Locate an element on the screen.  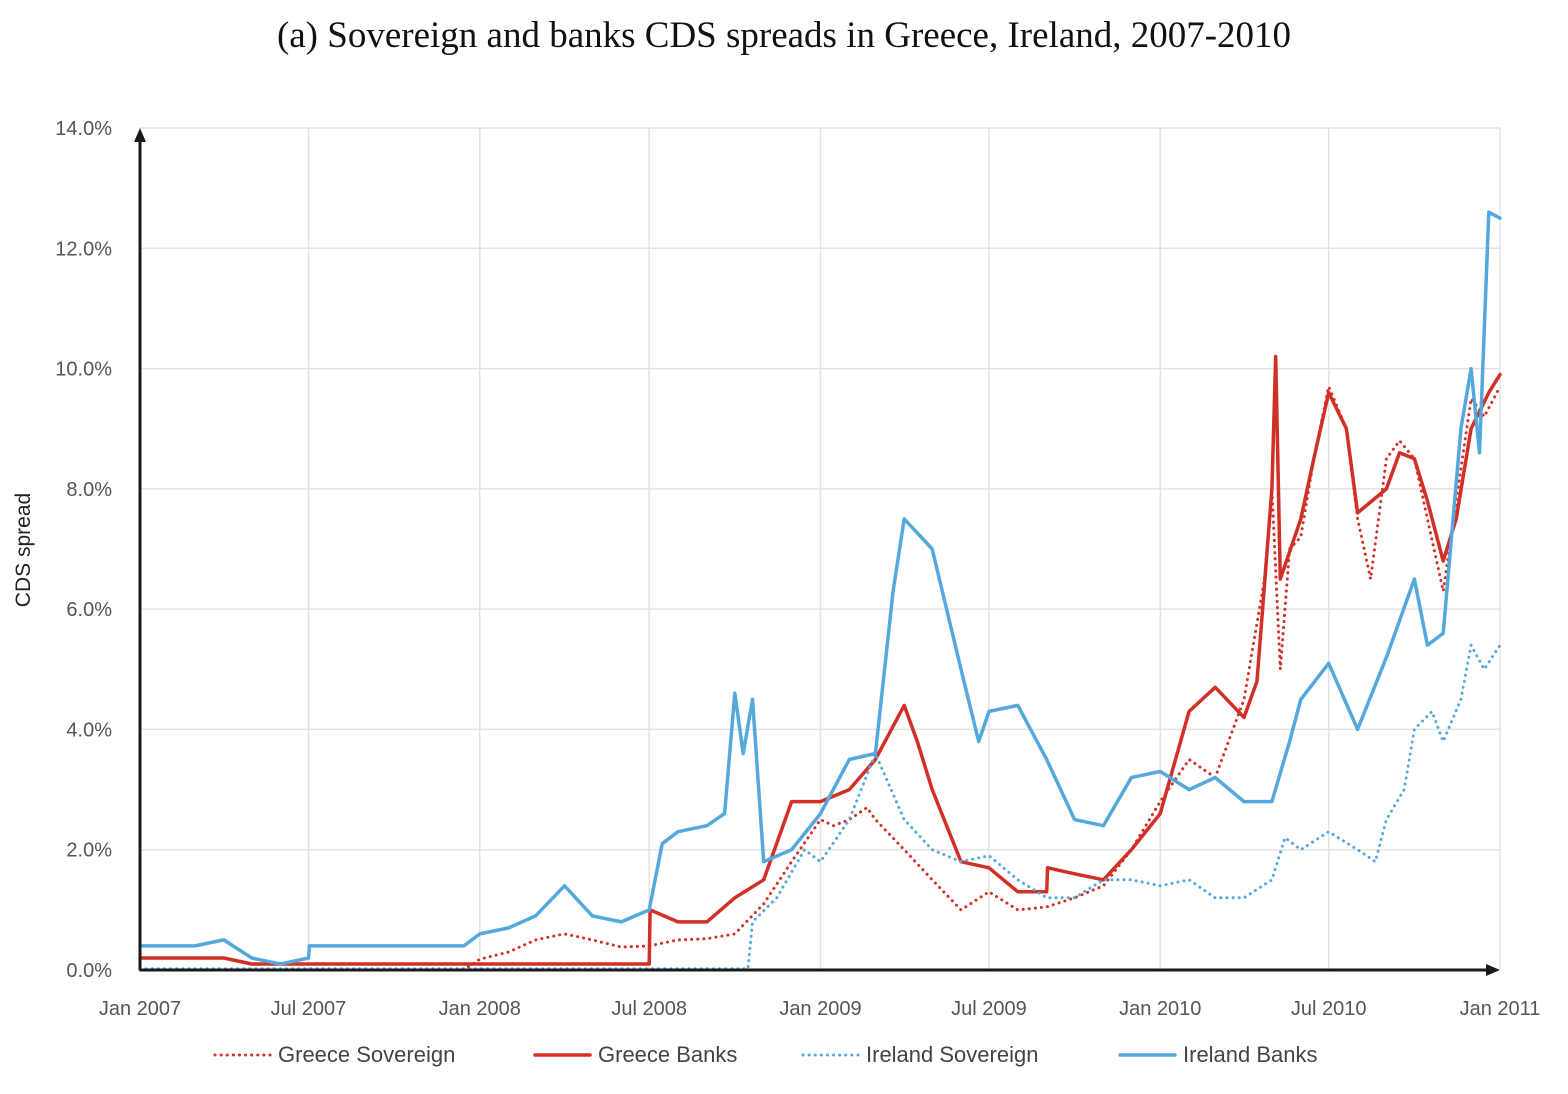
y-axis-arrow is located at coordinates (140, 135).